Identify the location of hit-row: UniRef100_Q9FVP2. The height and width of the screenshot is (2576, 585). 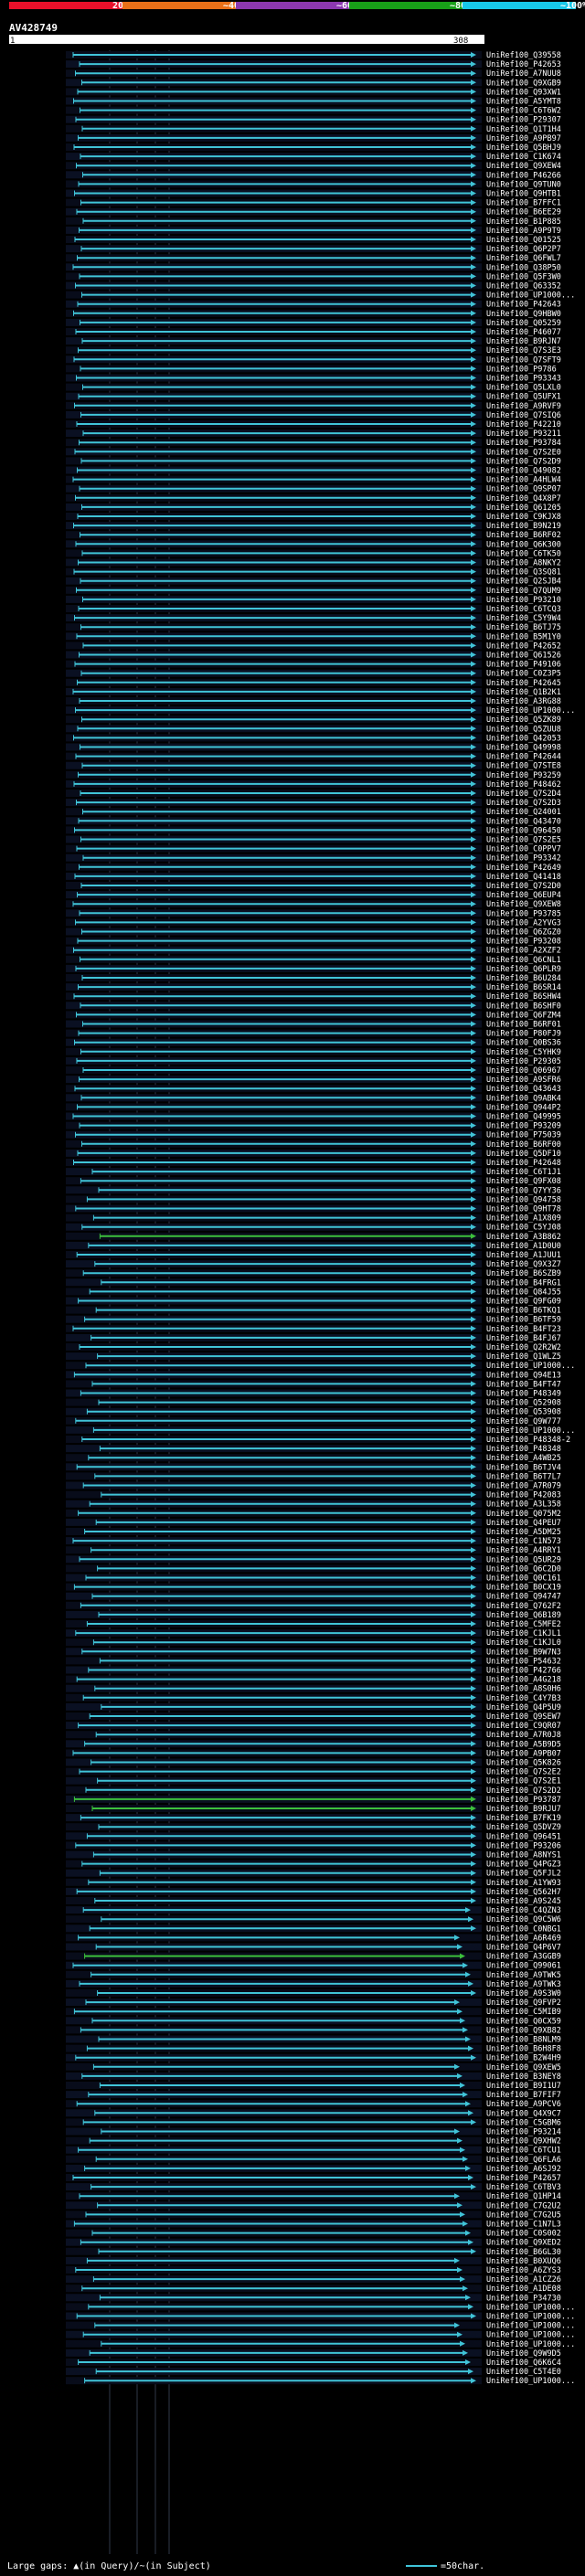
(314, 2003).